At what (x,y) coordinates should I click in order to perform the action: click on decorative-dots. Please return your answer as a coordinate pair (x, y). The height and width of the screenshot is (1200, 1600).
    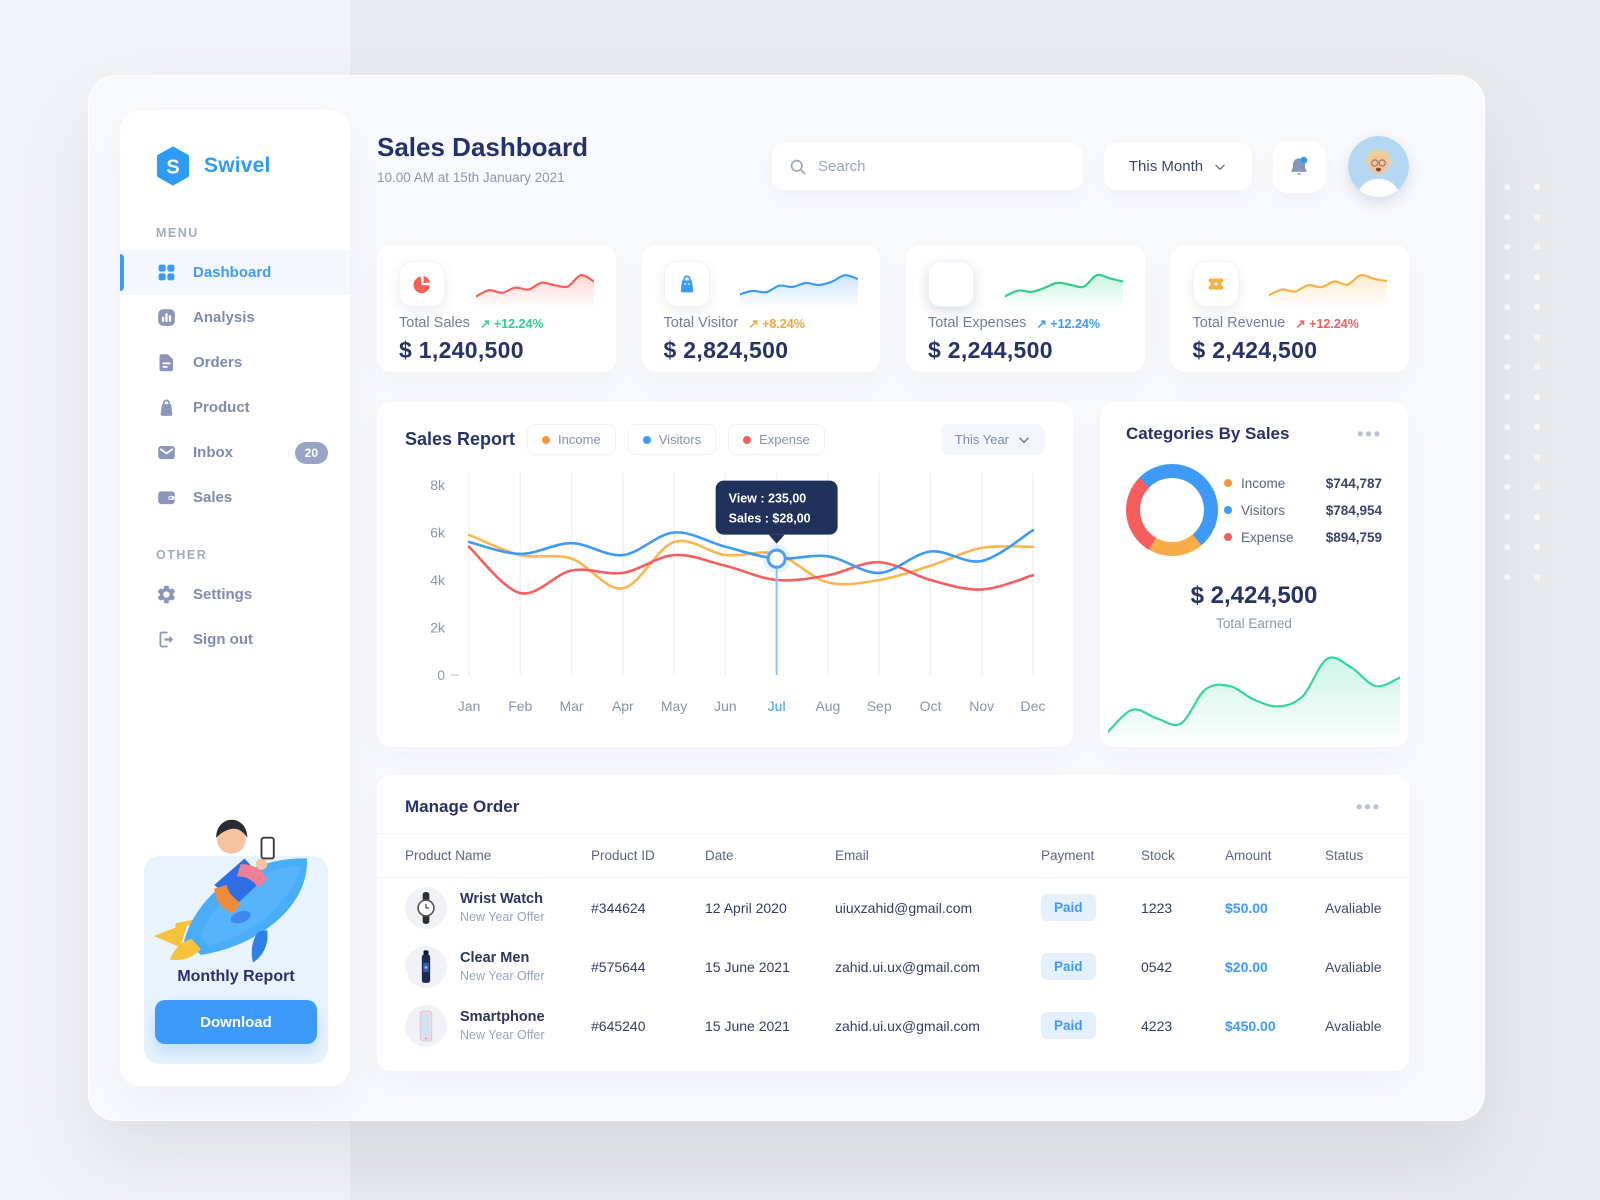
    Looking at the image, I should click on (1516, 388).